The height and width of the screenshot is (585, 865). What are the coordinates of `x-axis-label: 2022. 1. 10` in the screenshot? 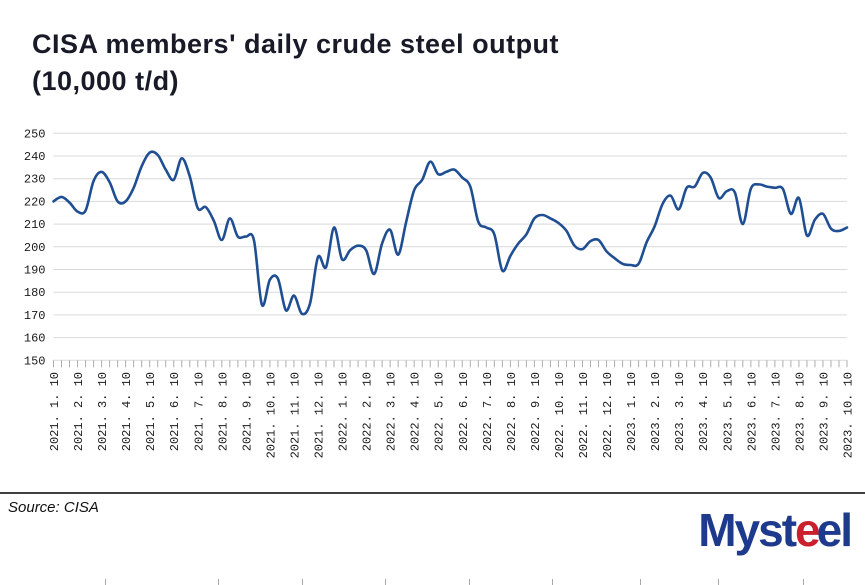 It's located at (344, 411).